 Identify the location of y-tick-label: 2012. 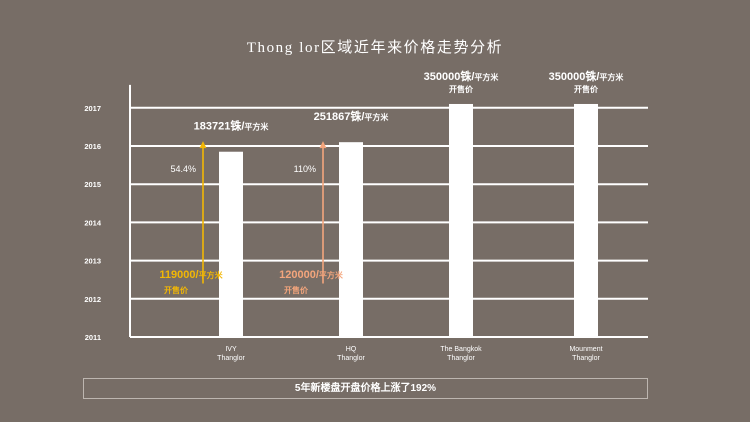
(92, 299).